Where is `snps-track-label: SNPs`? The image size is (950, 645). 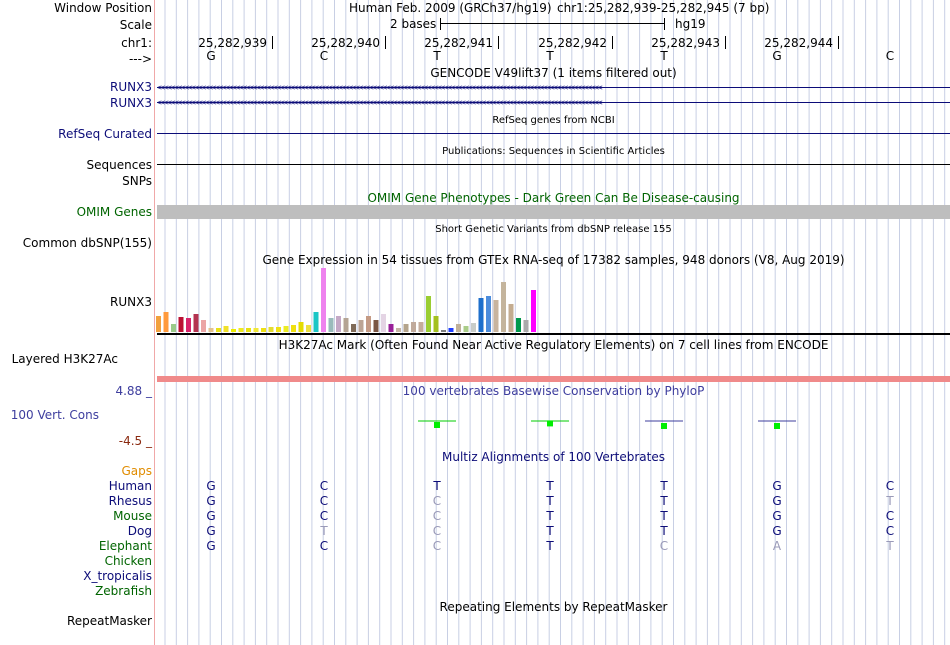
snps-track-label: SNPs is located at coordinates (137, 181).